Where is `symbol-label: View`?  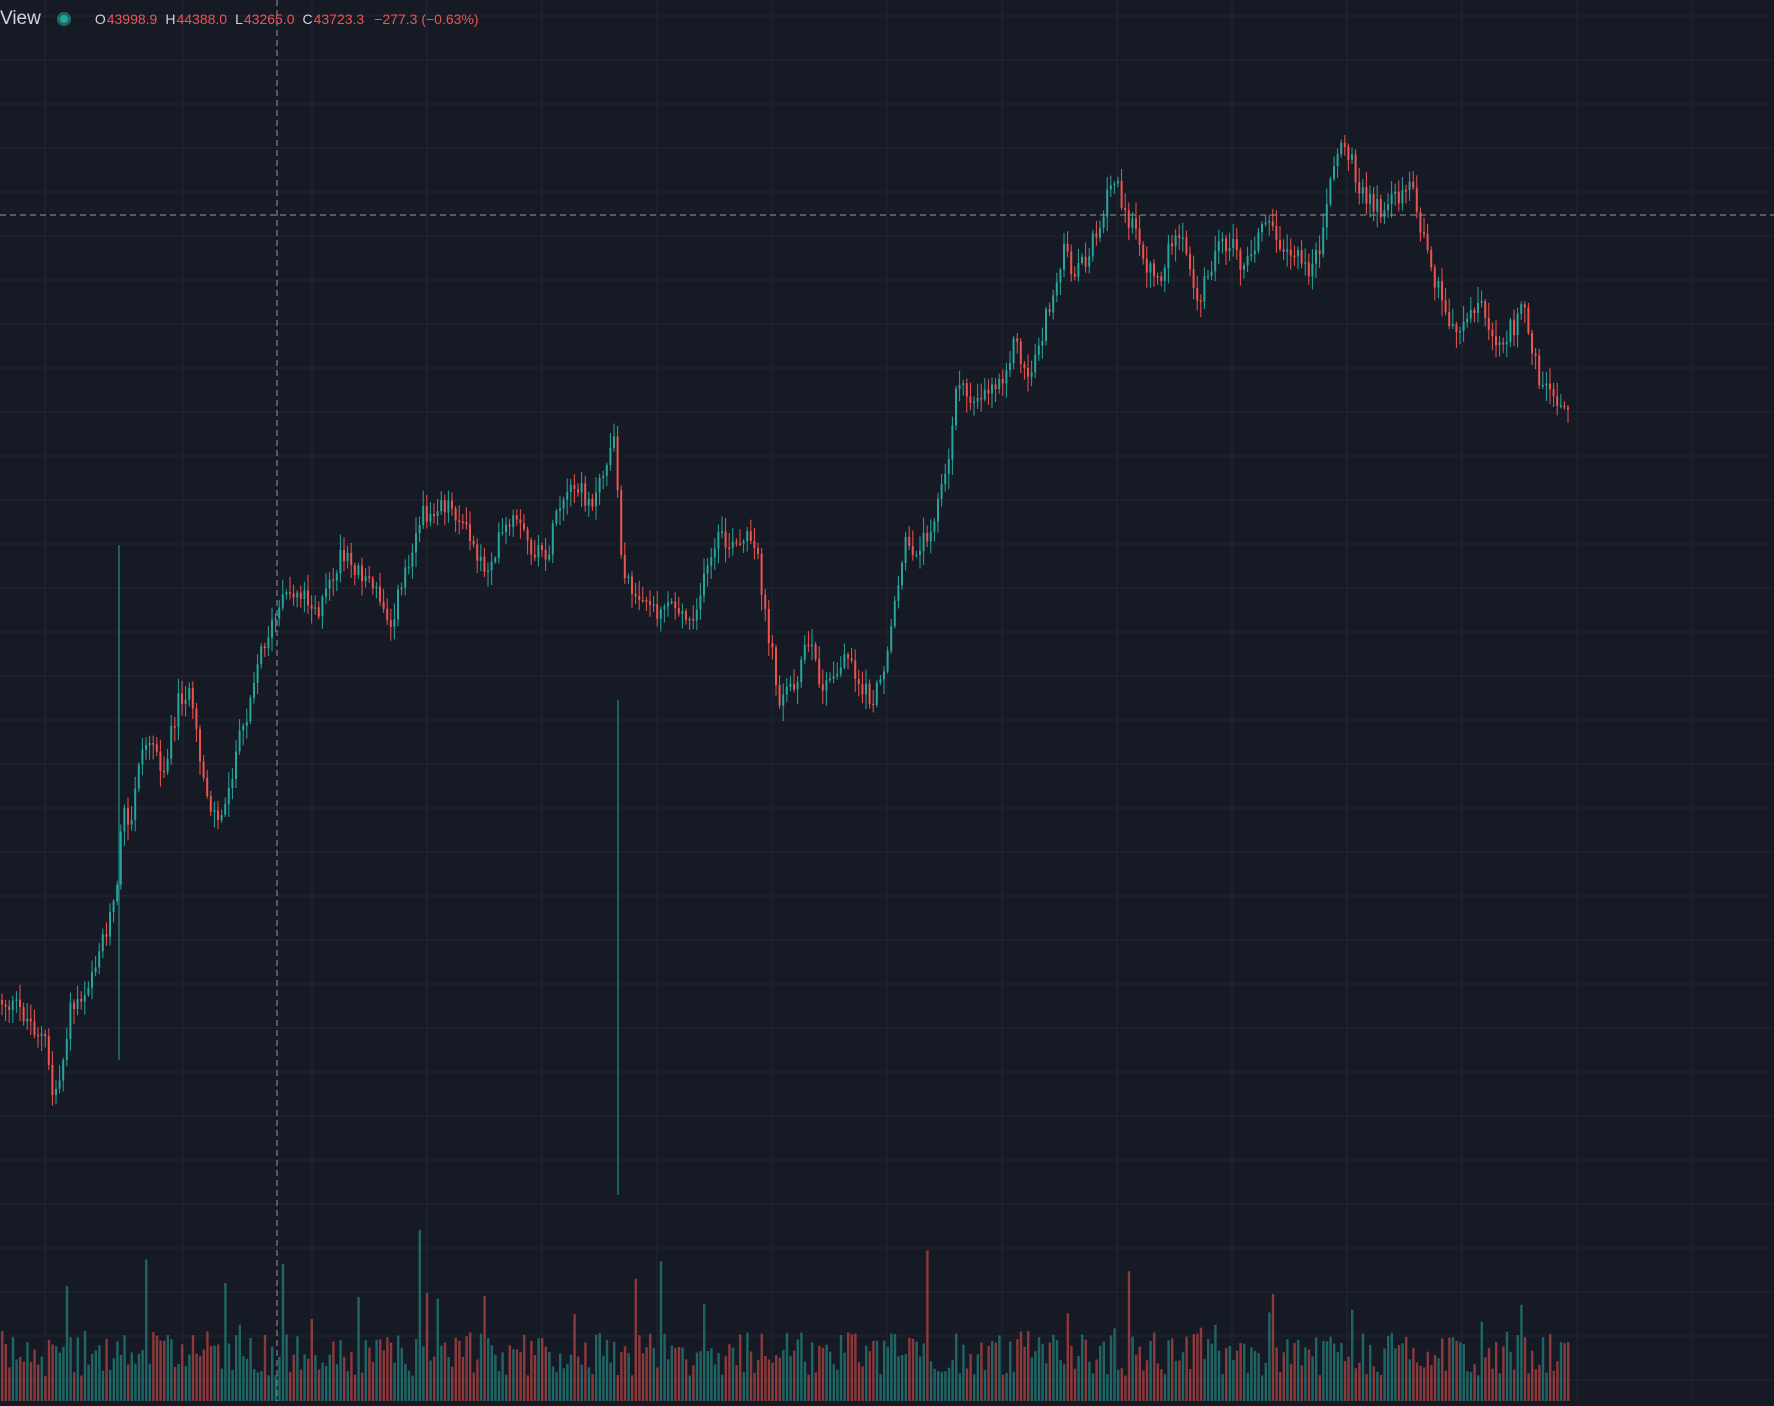
symbol-label: View is located at coordinates (20, 18).